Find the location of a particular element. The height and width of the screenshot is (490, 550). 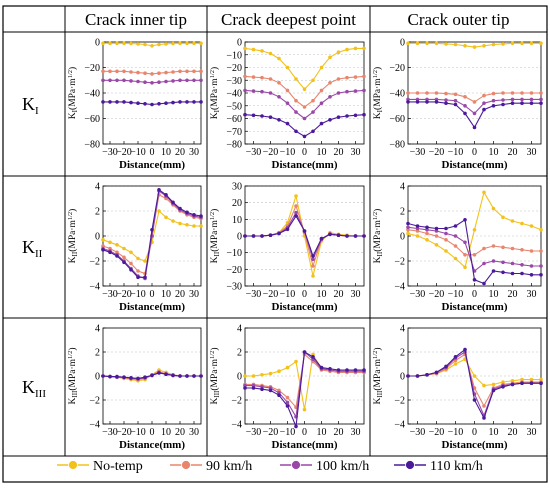

x-tick-label: −30 is located at coordinates (110, 152).